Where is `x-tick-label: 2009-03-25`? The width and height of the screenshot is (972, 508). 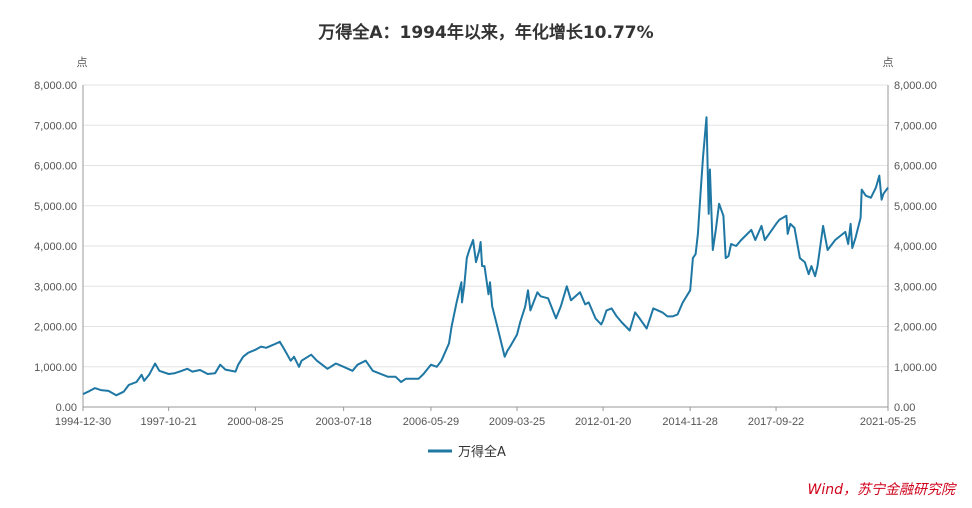
x-tick-label: 2009-03-25 is located at coordinates (517, 422).